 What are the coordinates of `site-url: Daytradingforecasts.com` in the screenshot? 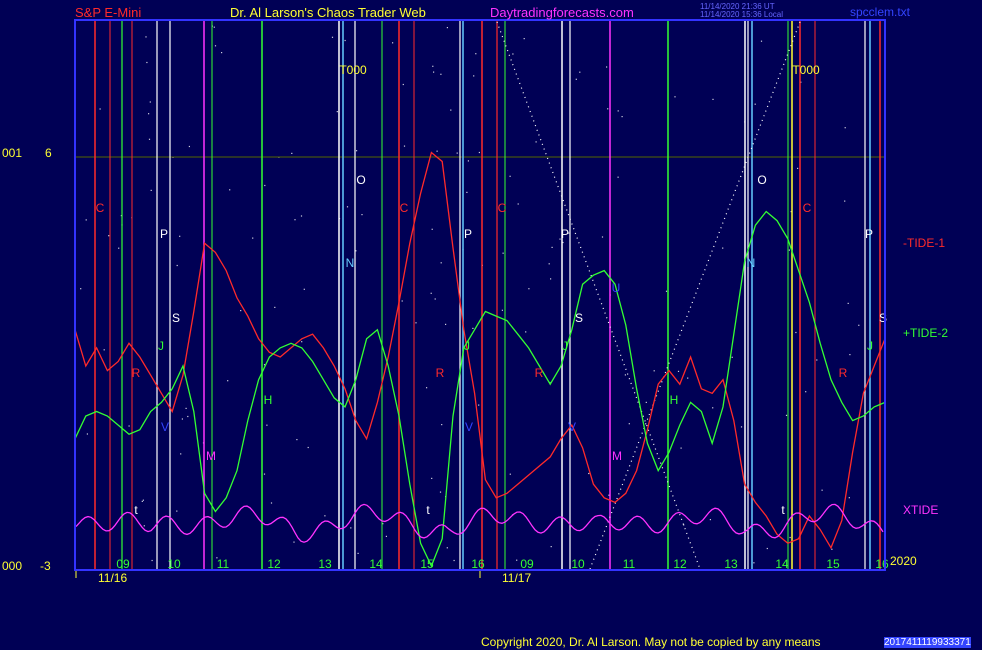 It's located at (562, 12).